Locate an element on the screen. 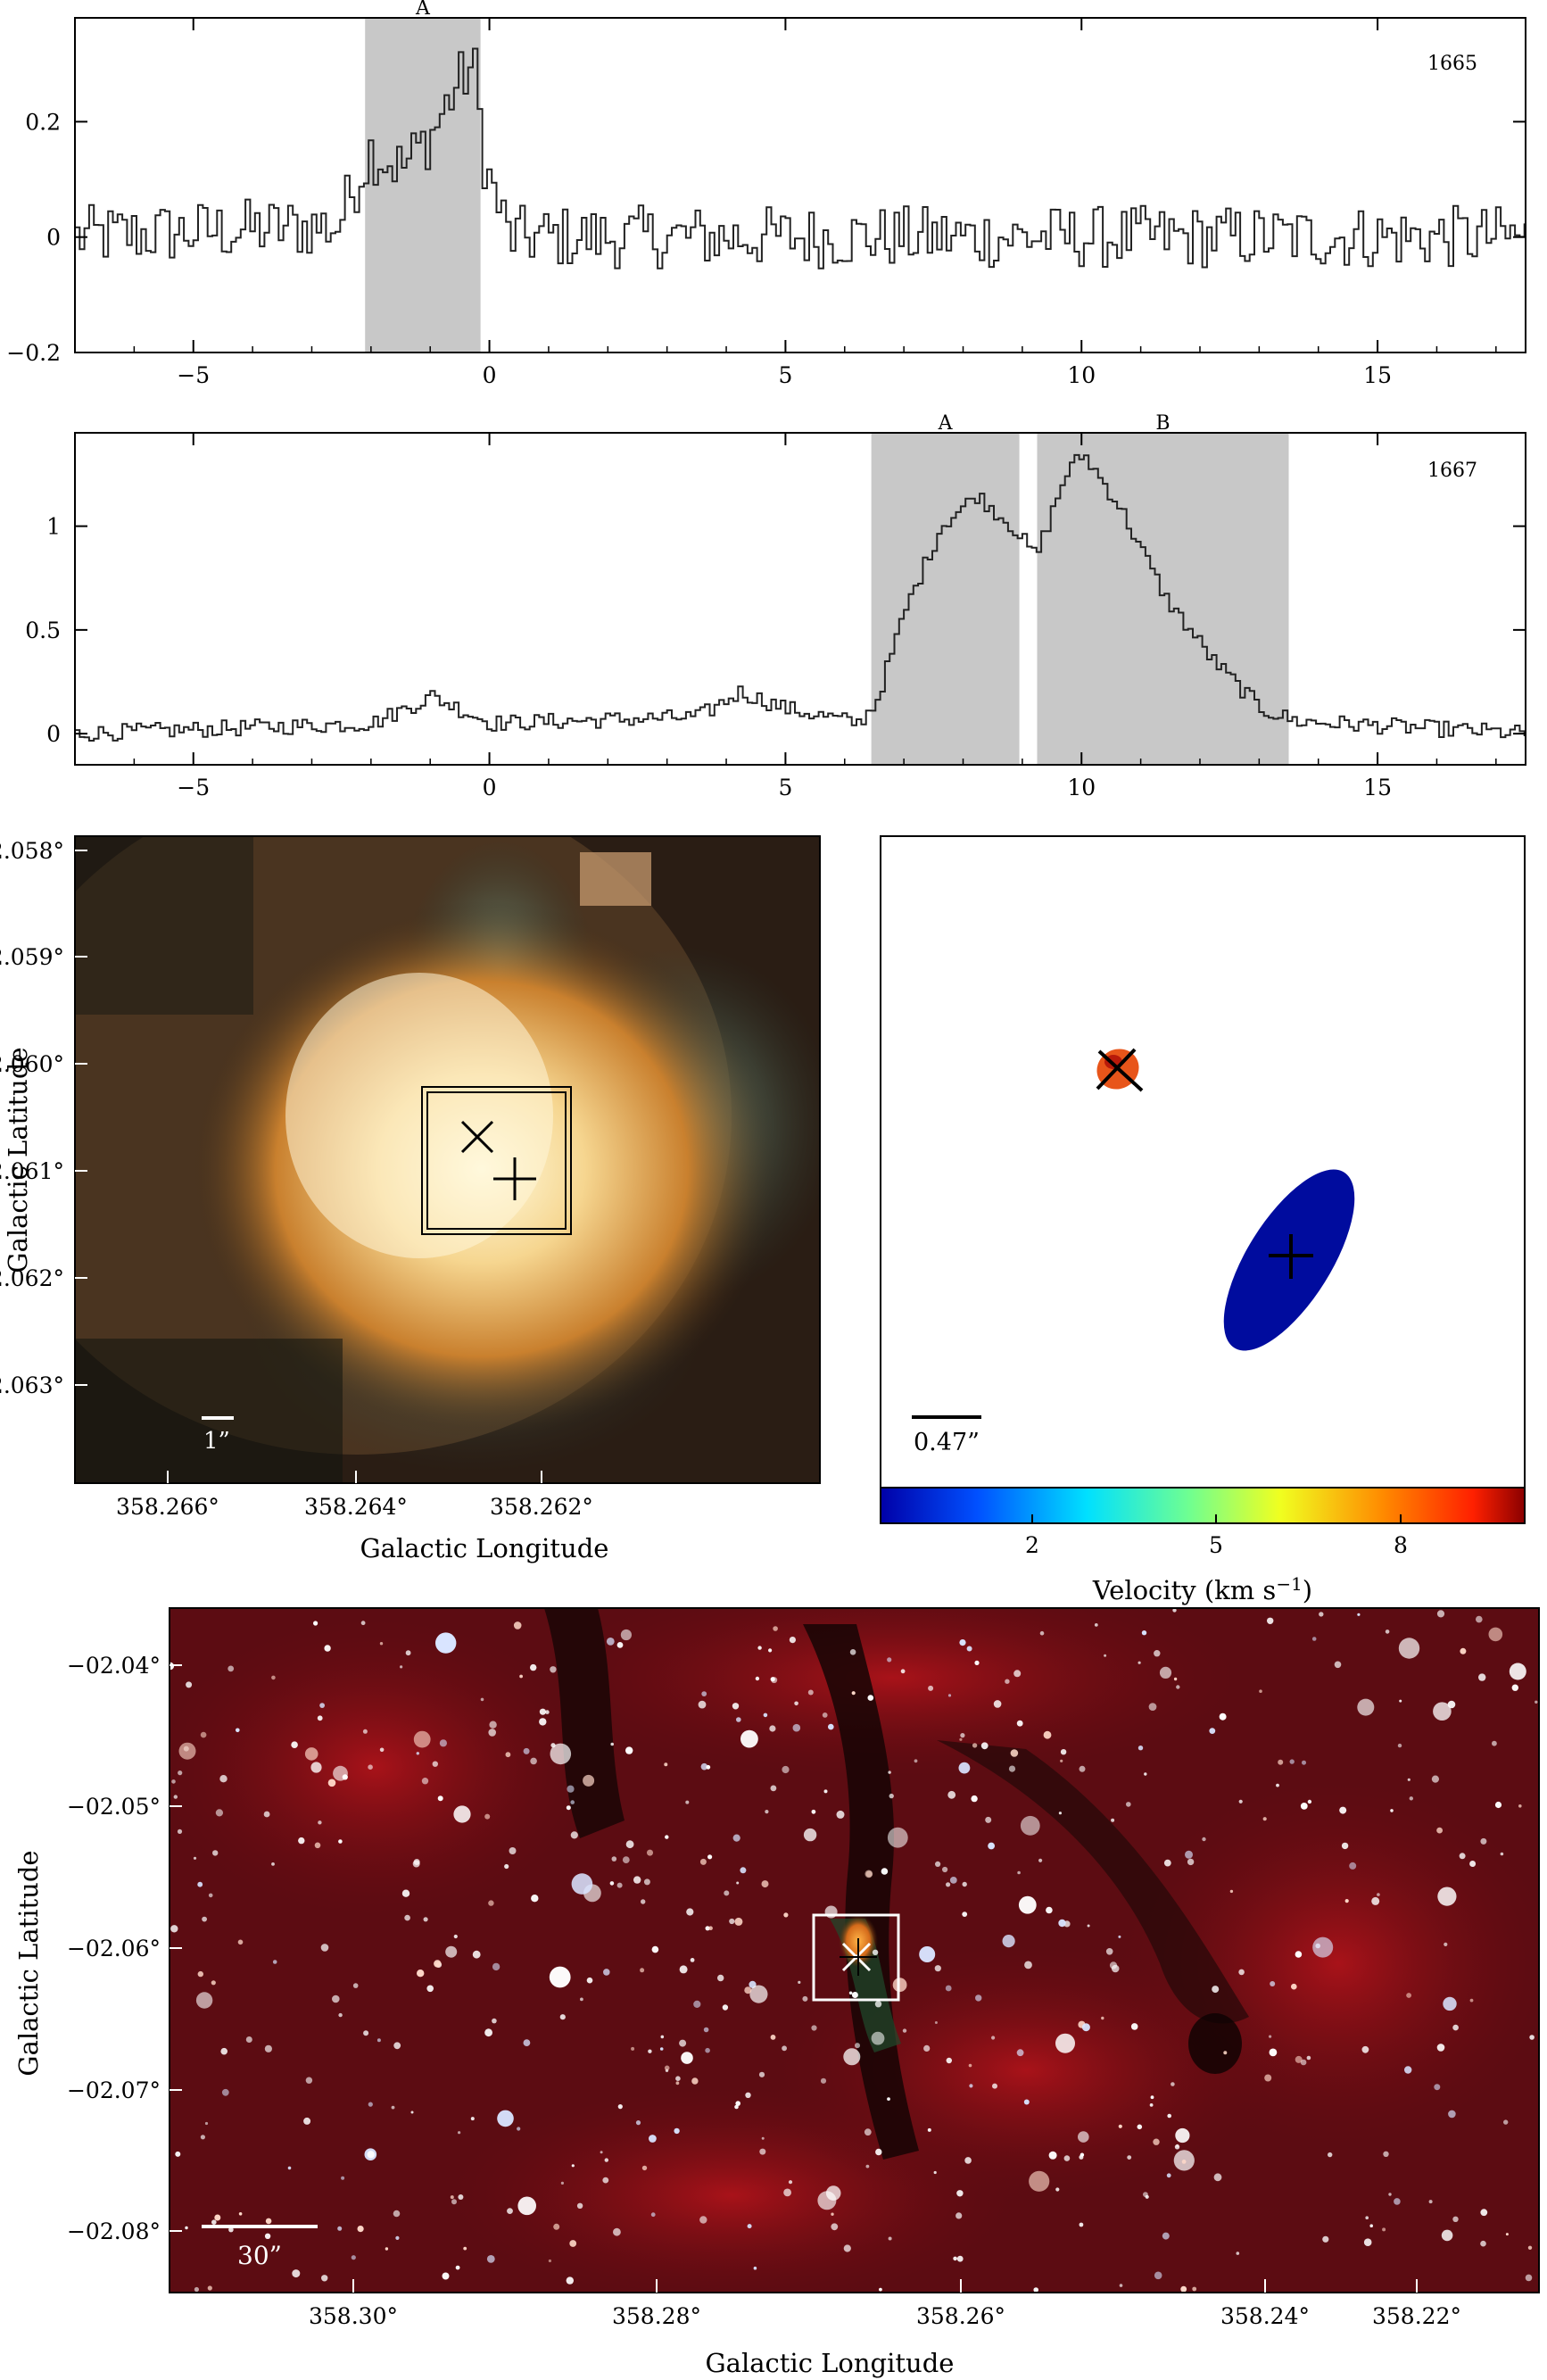 The height and width of the screenshot is (2380, 1547). x-tick-label: 358.22° is located at coordinates (1417, 2316).